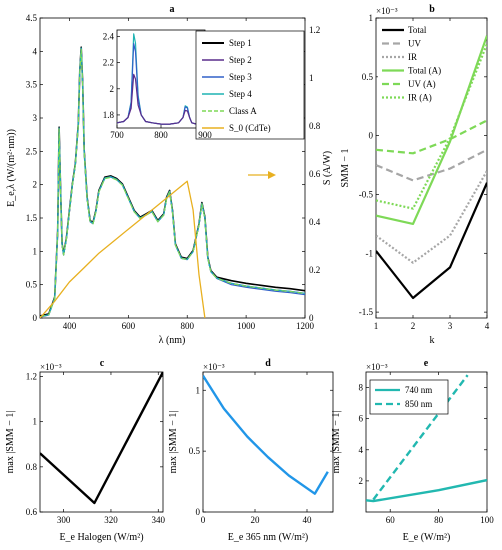 The width and height of the screenshot is (502, 550). I want to click on panel-b-legend-label: Total, so click(417, 30).